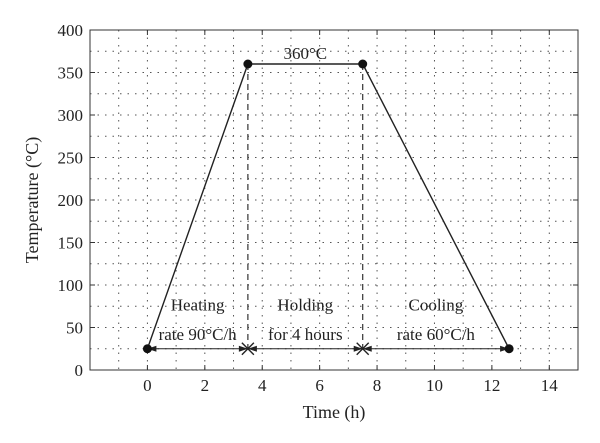 The width and height of the screenshot is (600, 443). I want to click on y-tick-label: 150, so click(71, 243).